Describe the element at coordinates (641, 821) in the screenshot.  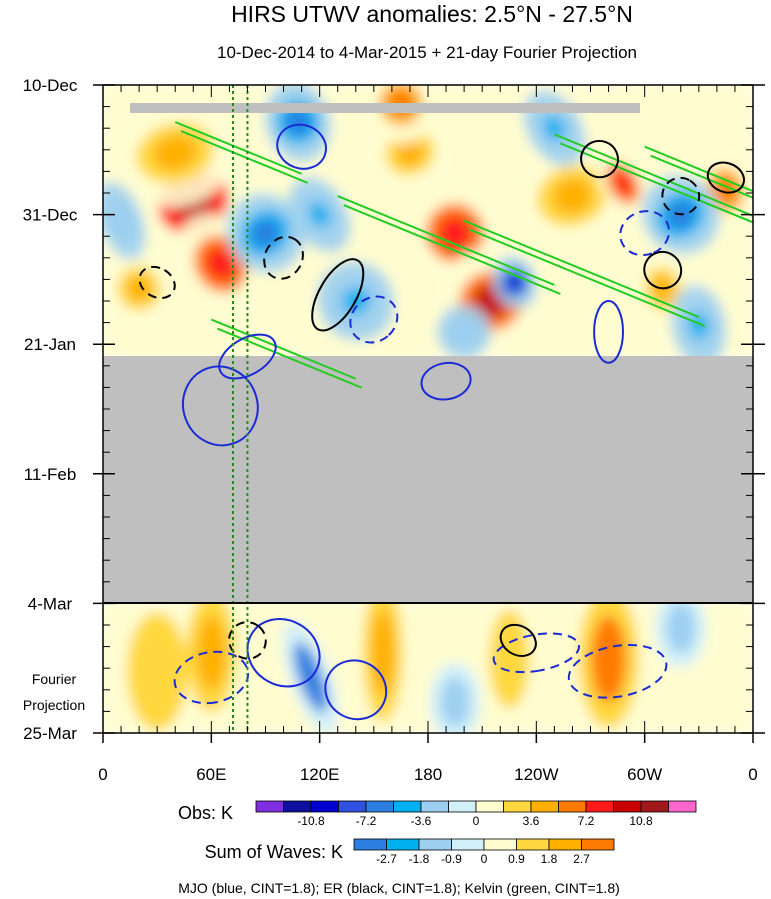
I see `obs-tick-label: 10.8` at that location.